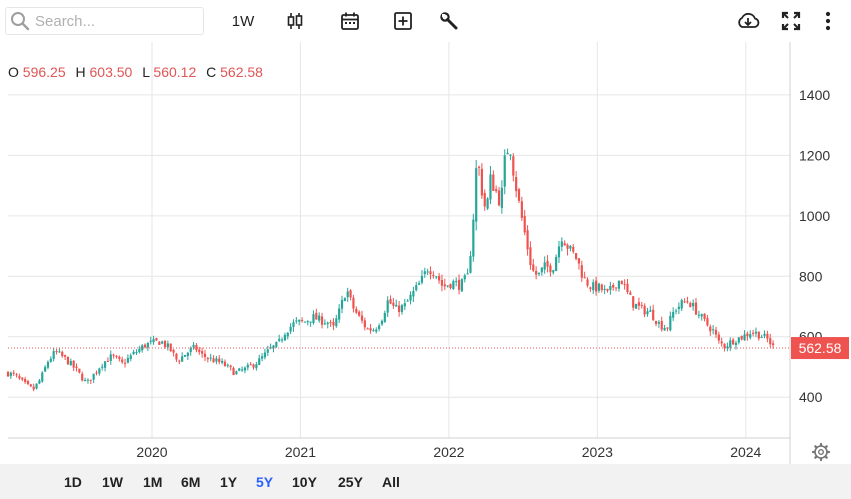 This screenshot has width=851, height=499. I want to click on add-indicator-icon, so click(403, 21).